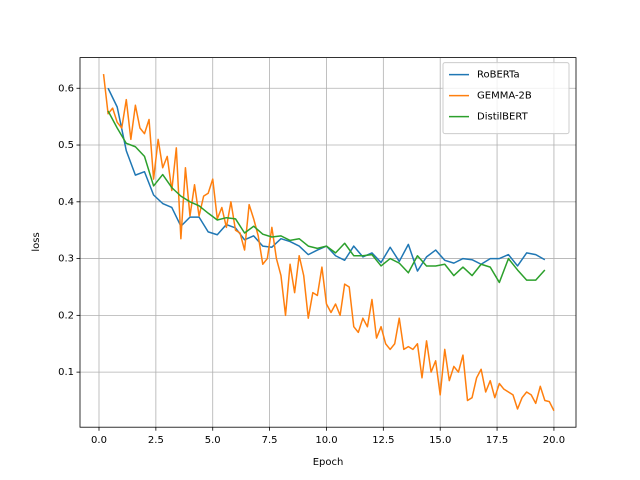 This screenshot has height=480, width=640. Describe the element at coordinates (497, 440) in the screenshot. I see `x-tick-label: 17.5` at that location.